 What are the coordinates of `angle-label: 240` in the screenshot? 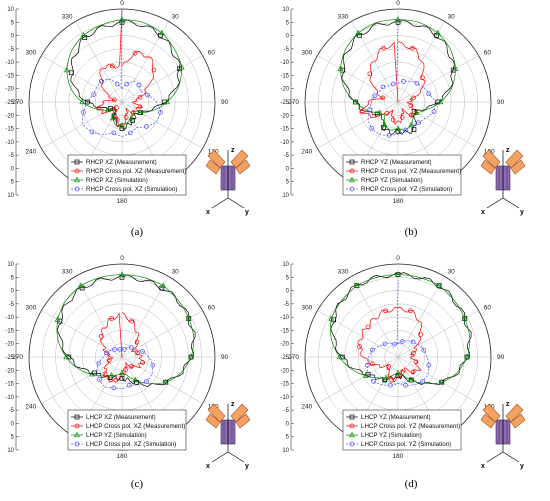 It's located at (30, 407).